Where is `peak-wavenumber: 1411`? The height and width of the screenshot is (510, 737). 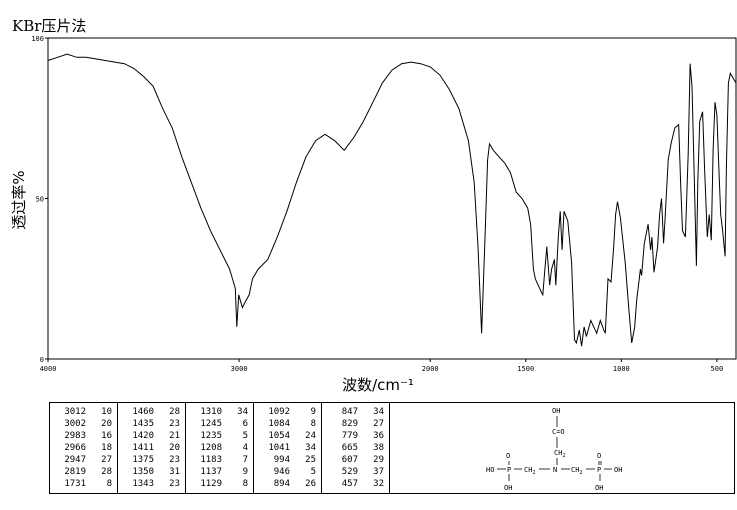 peak-wavenumber: 1411 is located at coordinates (143, 448).